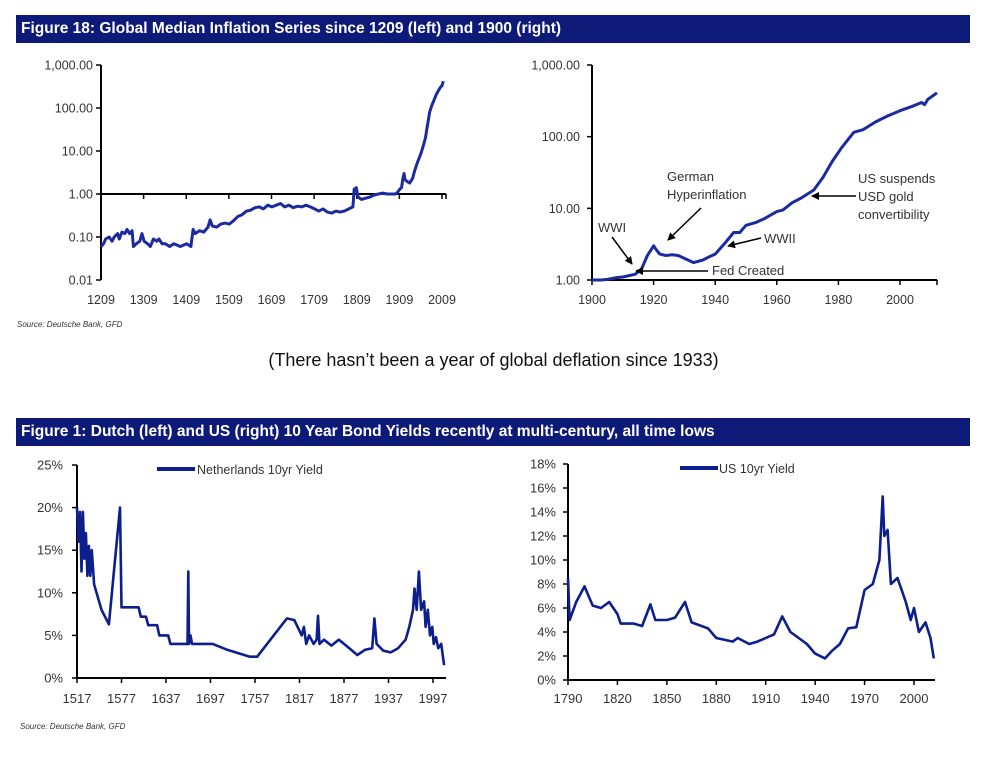  I want to click on annotation-german-2: Hyperinflation, so click(707, 194).